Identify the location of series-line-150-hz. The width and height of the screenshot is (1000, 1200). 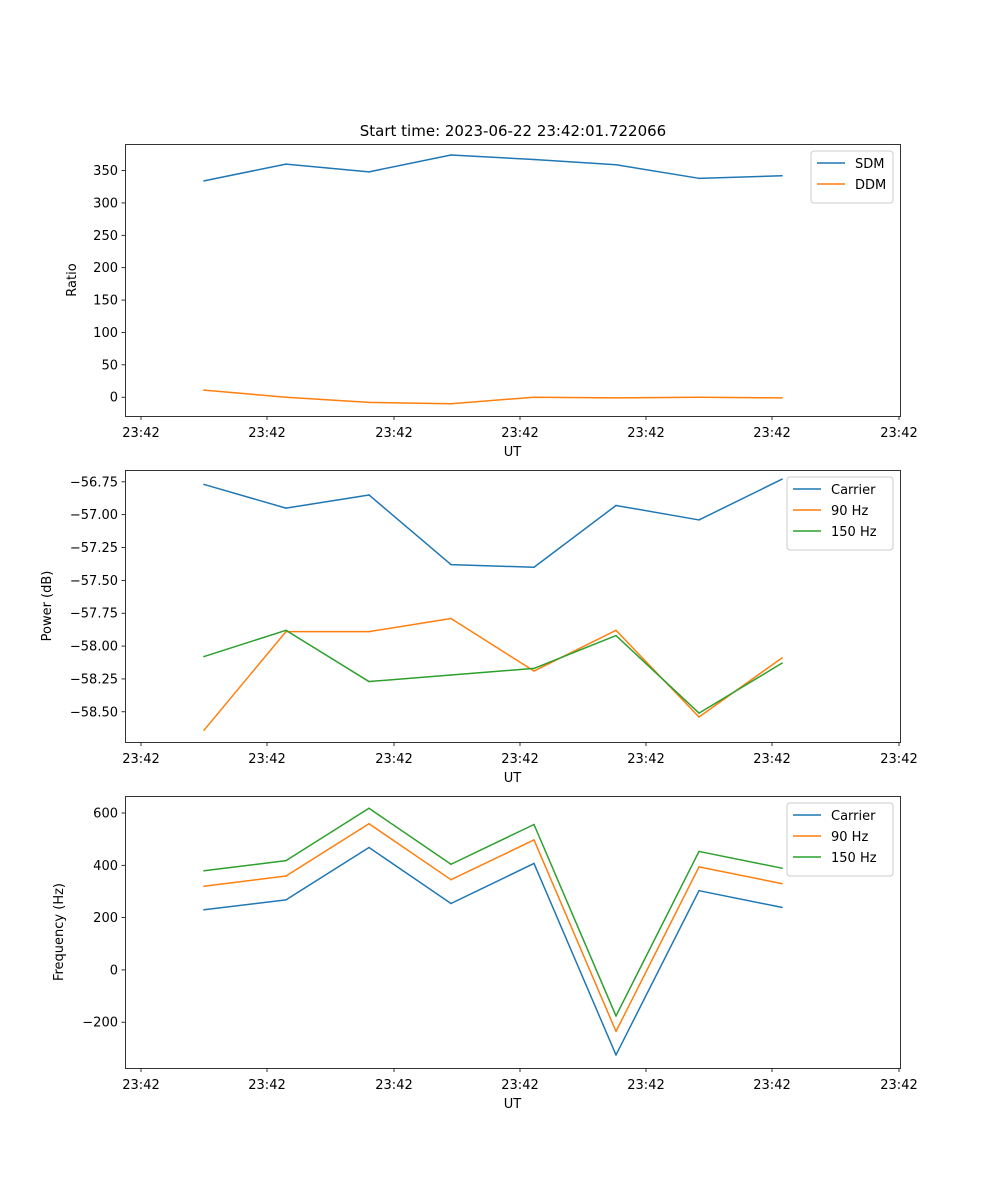
(493, 671).